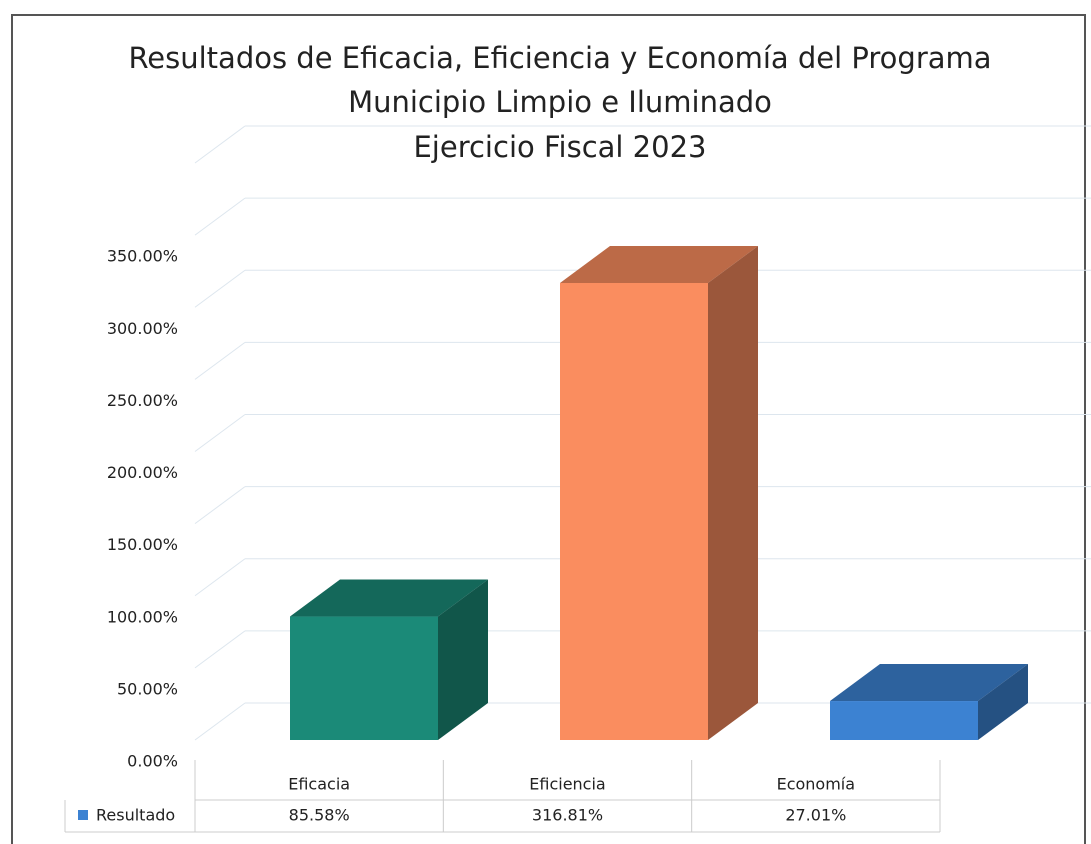  I want to click on wall-edge, so click(220, 144).